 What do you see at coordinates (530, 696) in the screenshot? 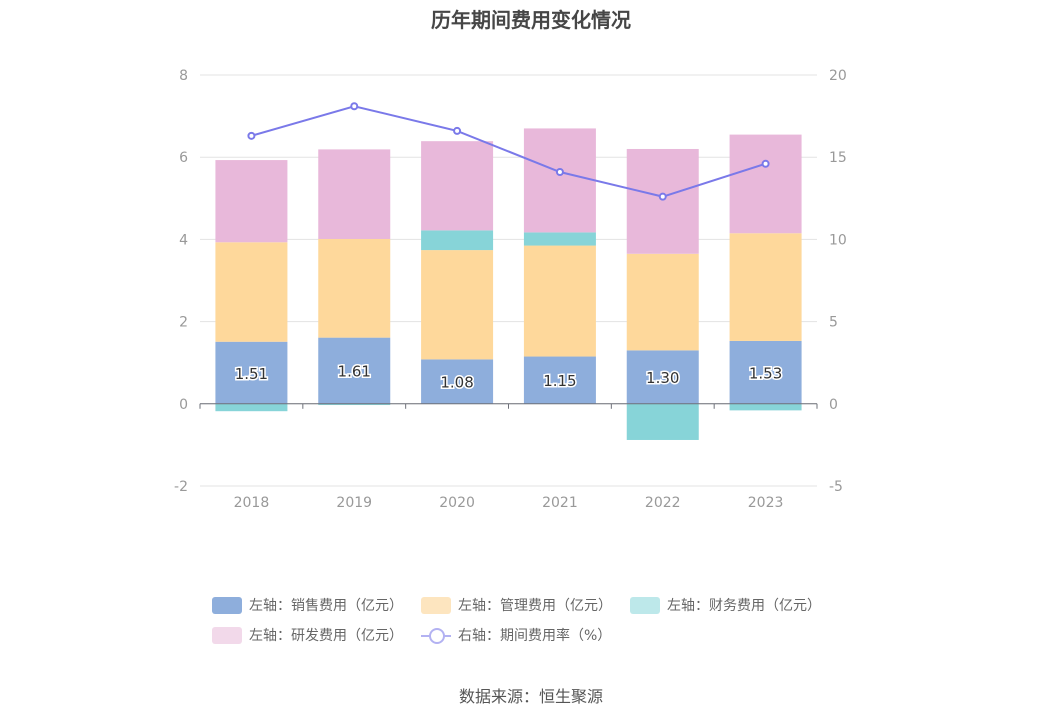
I see `data-source: 数据来源：恒生聚源` at bounding box center [530, 696].